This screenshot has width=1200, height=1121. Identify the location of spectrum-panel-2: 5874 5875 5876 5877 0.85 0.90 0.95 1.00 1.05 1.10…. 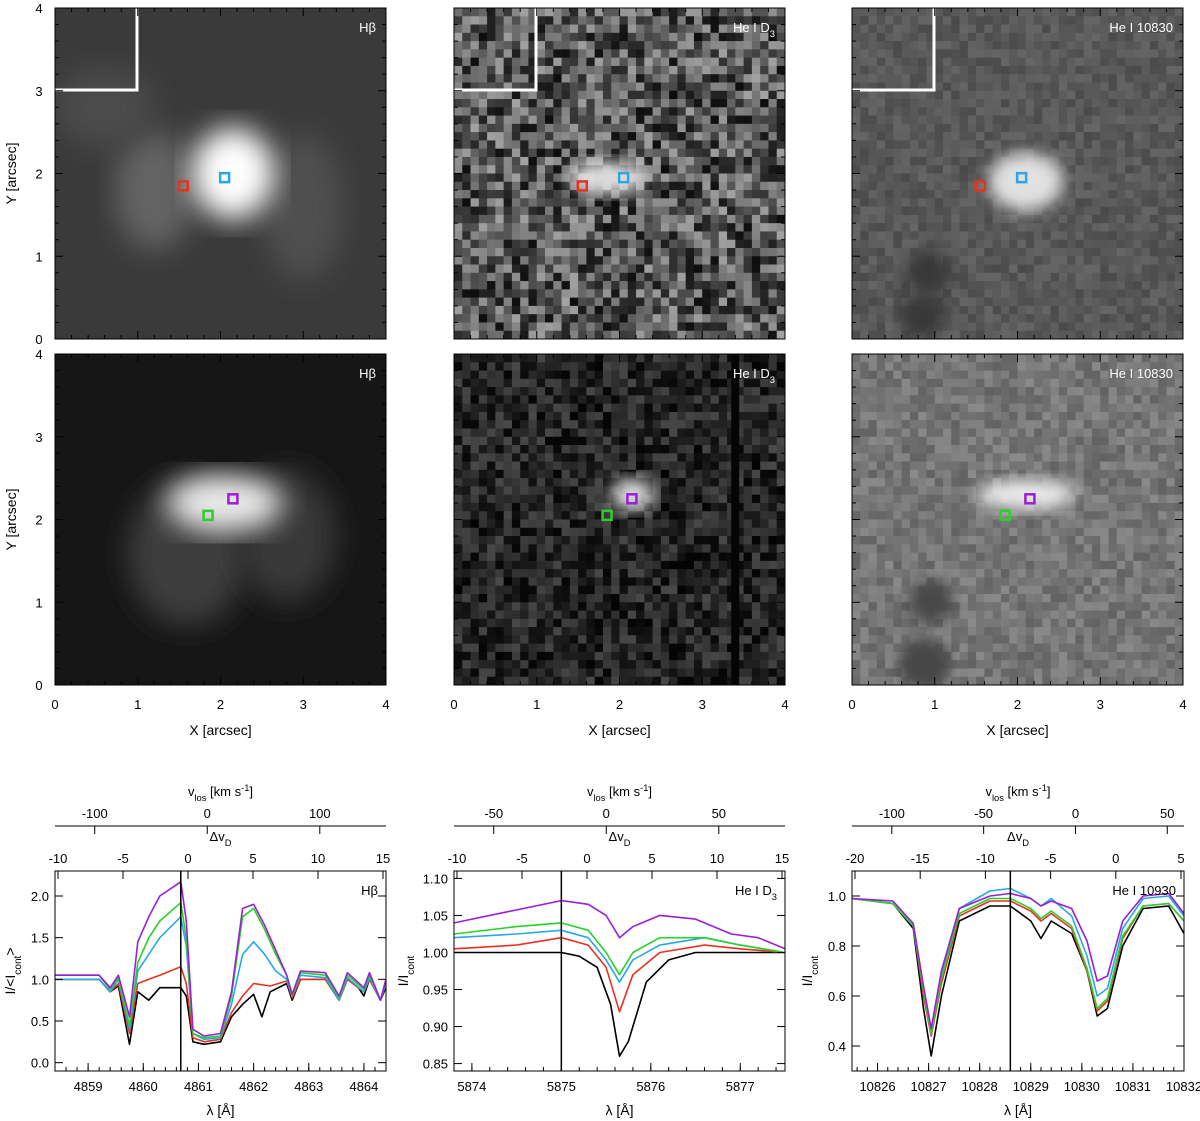
(592, 950).